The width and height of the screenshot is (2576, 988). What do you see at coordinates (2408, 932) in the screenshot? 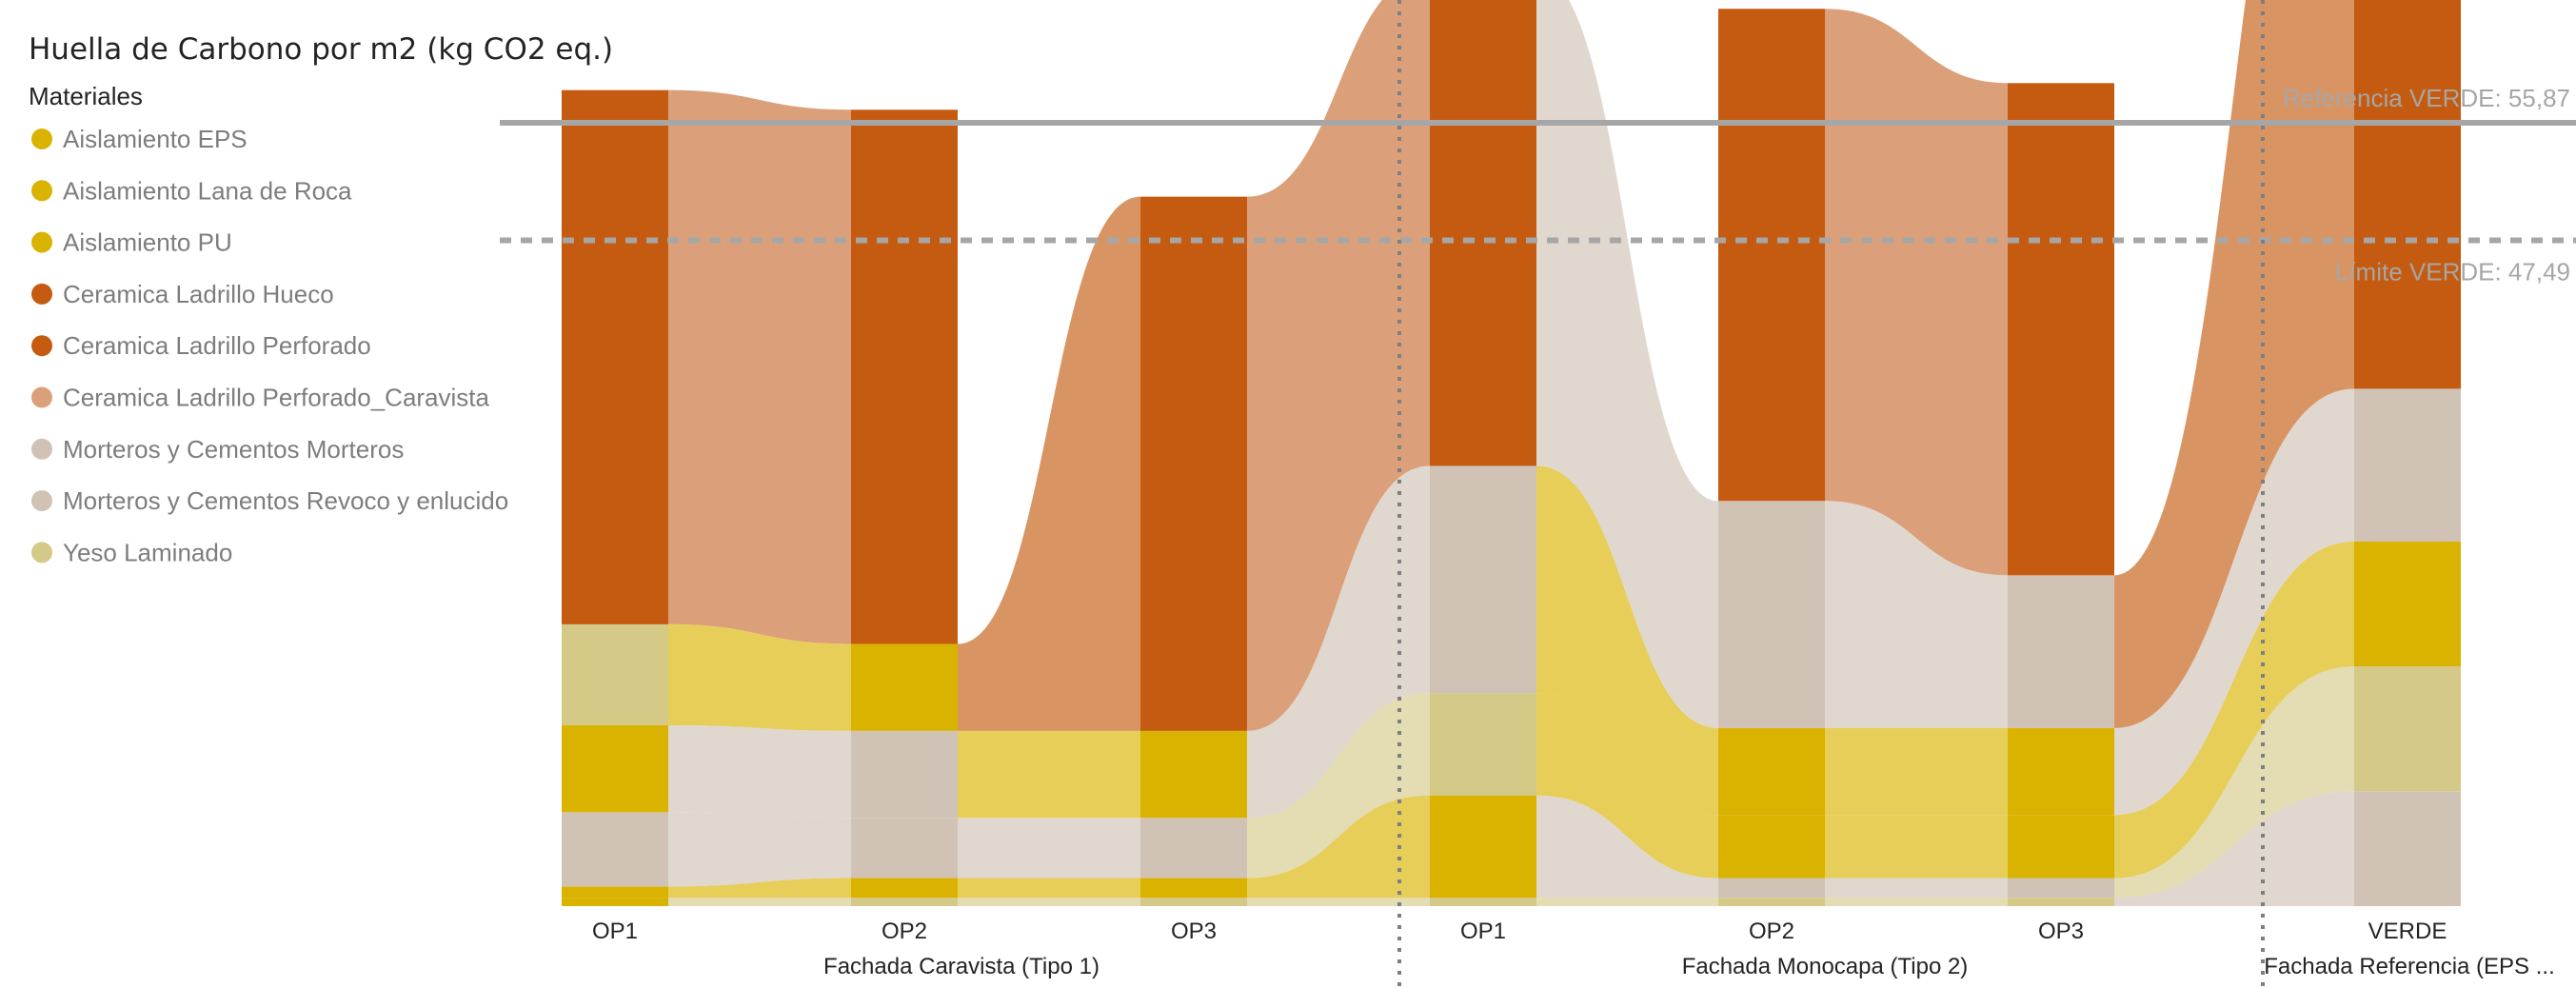
I see `x-tick-label: VERDE` at bounding box center [2408, 932].